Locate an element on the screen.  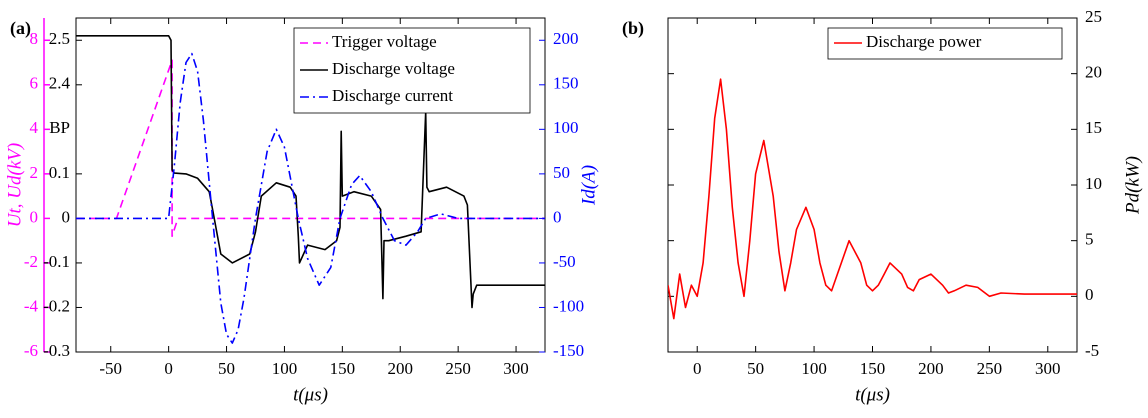
legend-label: Discharge voltage is located at coordinates (393, 68).